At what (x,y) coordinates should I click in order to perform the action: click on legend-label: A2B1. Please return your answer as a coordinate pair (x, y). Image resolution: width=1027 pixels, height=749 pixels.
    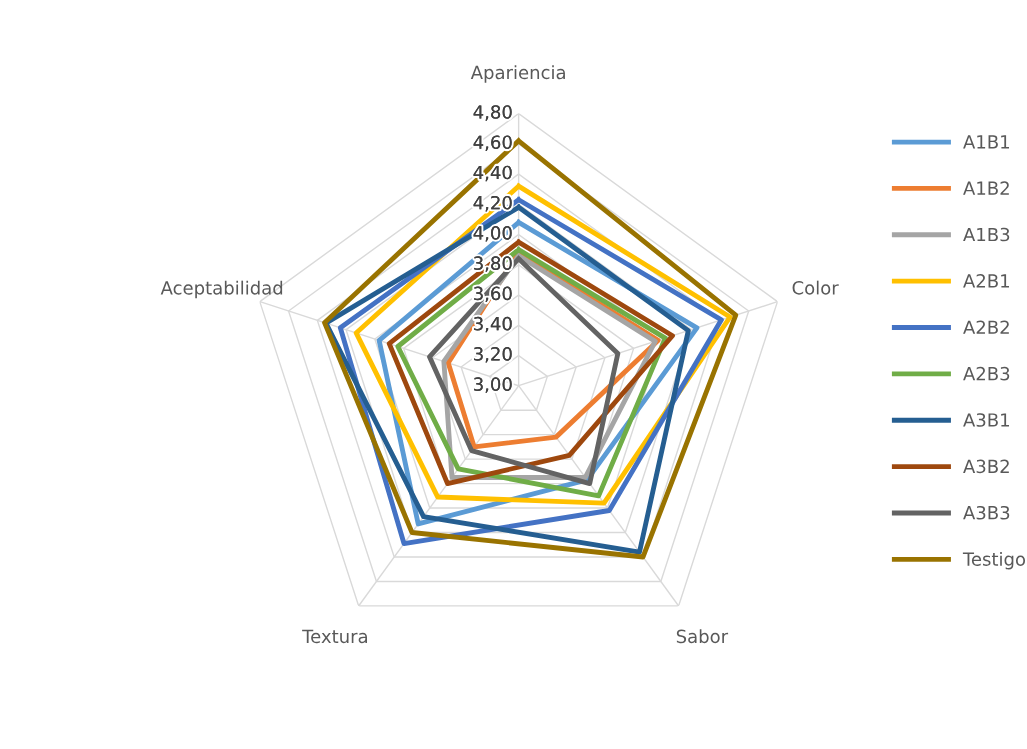
    Looking at the image, I should click on (986, 281).